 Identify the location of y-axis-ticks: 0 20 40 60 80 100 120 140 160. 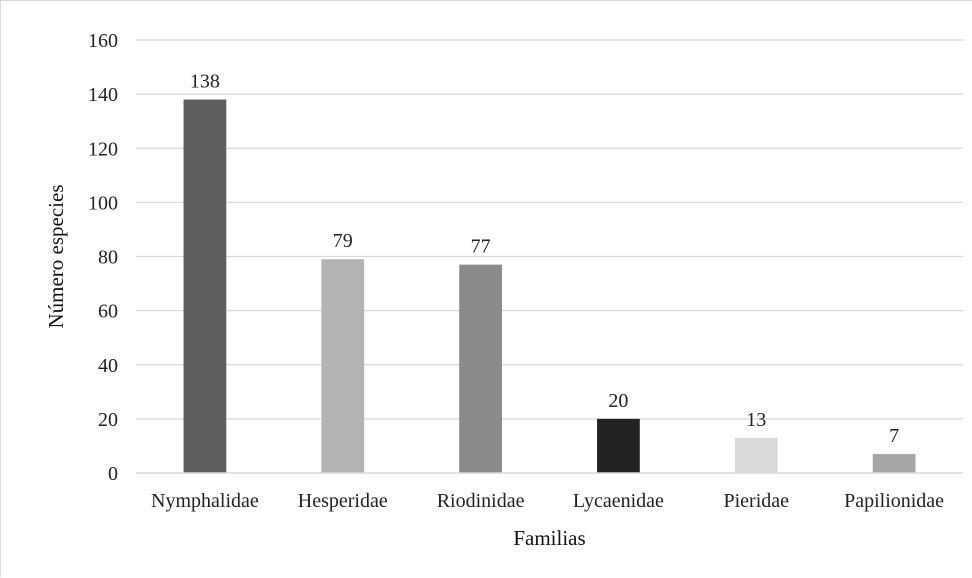
(103, 257).